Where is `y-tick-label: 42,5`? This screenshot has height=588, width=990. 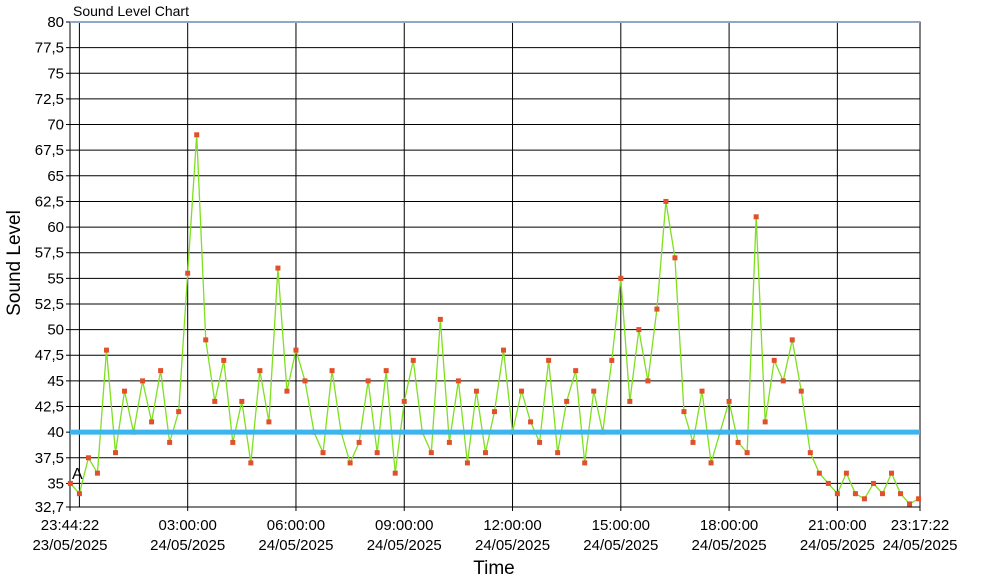 y-tick-label: 42,5 is located at coordinates (49, 407).